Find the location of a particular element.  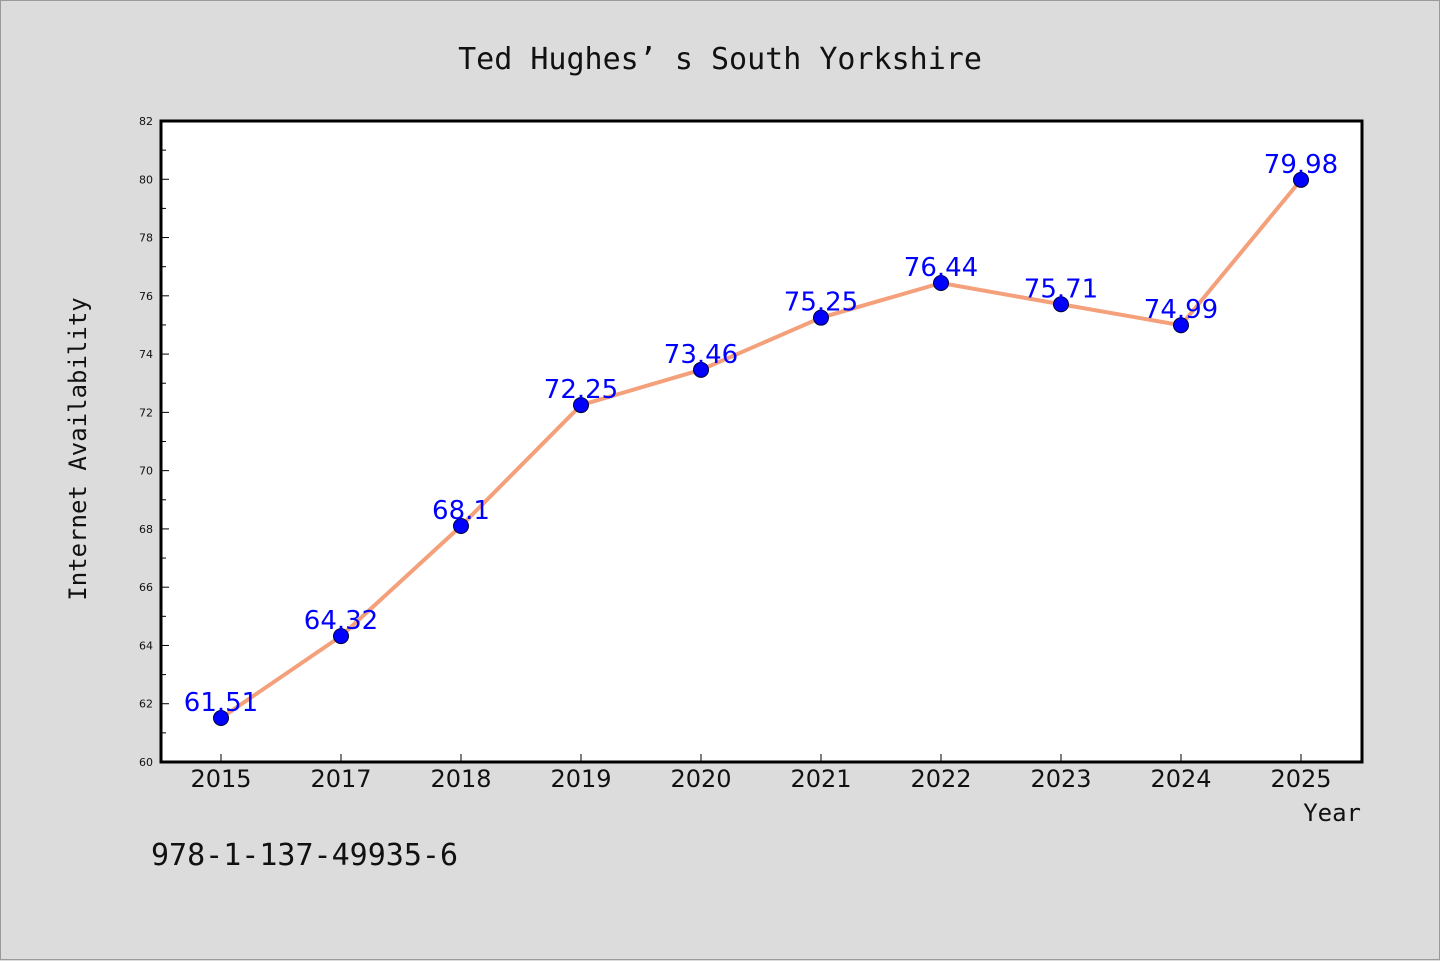

y-tick-label: 82 is located at coordinates (146, 121).